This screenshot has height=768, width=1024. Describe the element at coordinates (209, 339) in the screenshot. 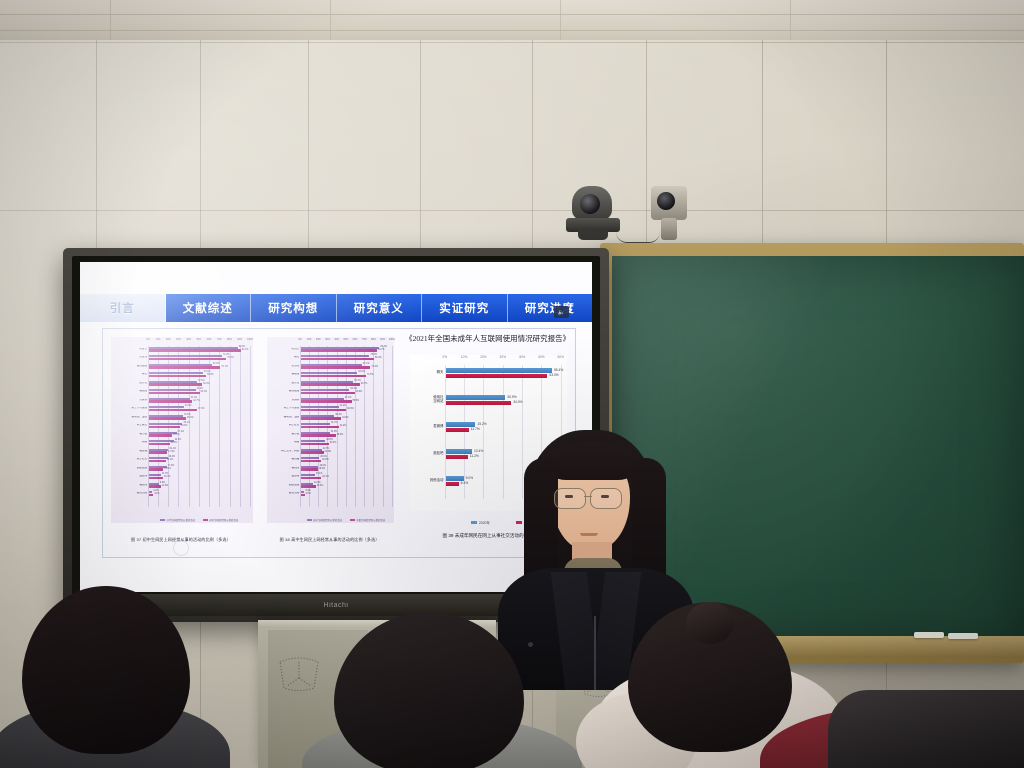

I see `x-tick-label: 60%` at that location.